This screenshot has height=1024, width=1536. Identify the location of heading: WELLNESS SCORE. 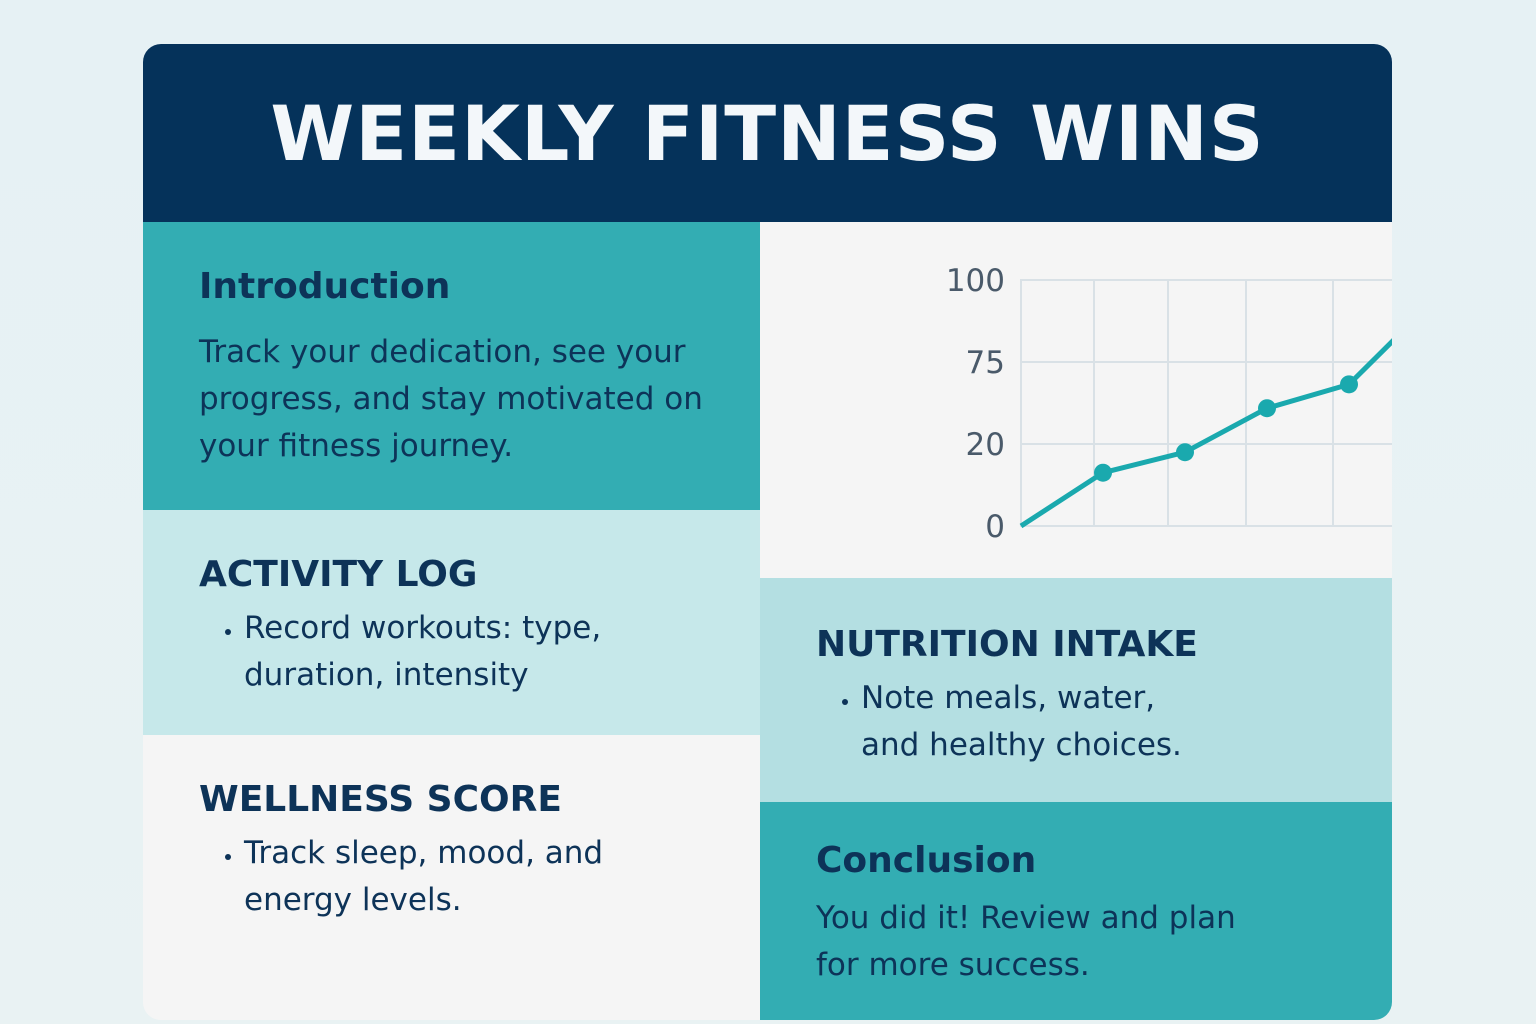
(380, 799).